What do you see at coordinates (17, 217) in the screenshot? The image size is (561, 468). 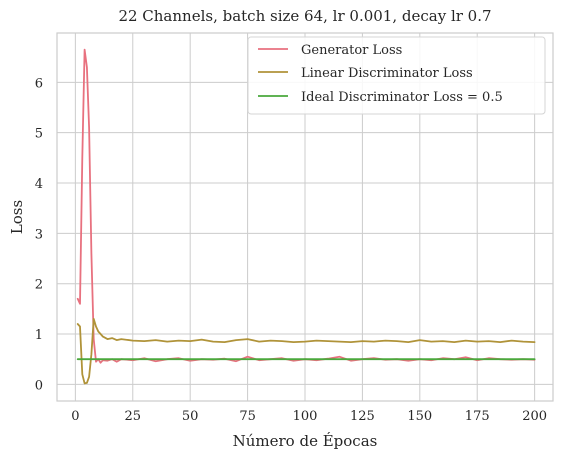 I see `y-axis-label: Loss` at bounding box center [17, 217].